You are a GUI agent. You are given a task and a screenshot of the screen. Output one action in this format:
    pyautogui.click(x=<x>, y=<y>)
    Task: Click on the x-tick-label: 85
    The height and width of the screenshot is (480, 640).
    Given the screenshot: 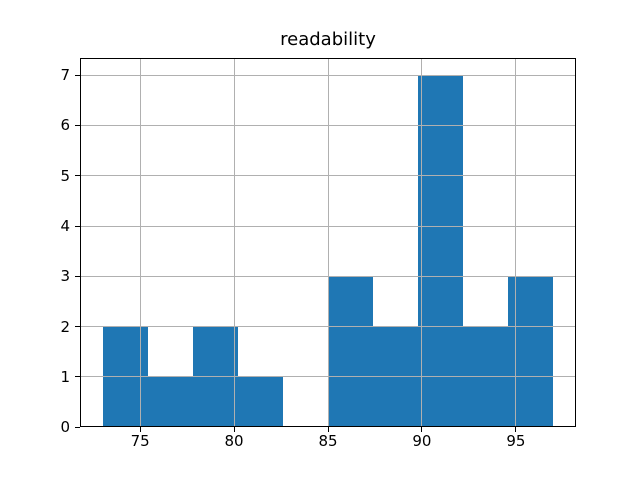 What is the action you would take?
    pyautogui.click(x=328, y=441)
    